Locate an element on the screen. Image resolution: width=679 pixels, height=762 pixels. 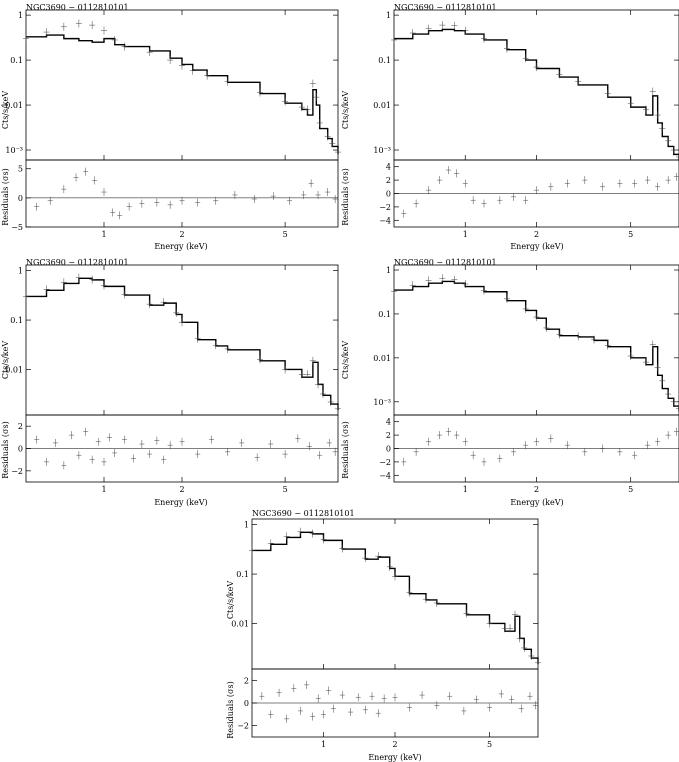
y-tick-label: 0.01 is located at coordinates (14, 369).